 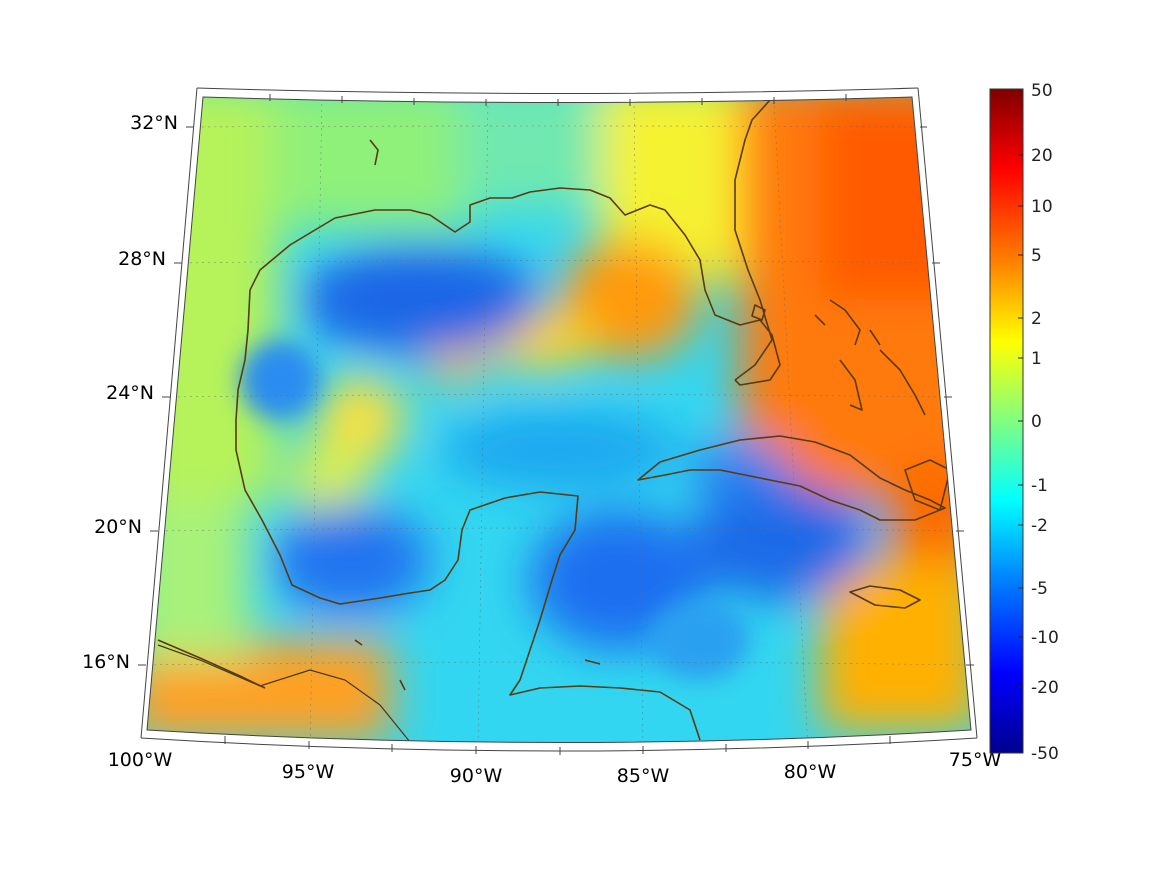 I want to click on lat-label: 24°N, so click(x=130, y=393).